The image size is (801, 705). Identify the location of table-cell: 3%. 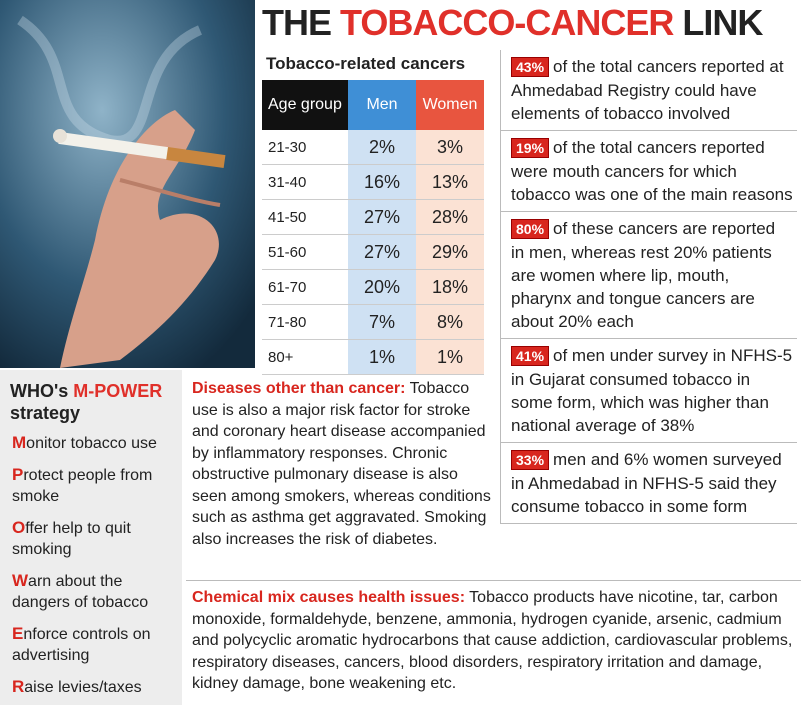
(450, 147).